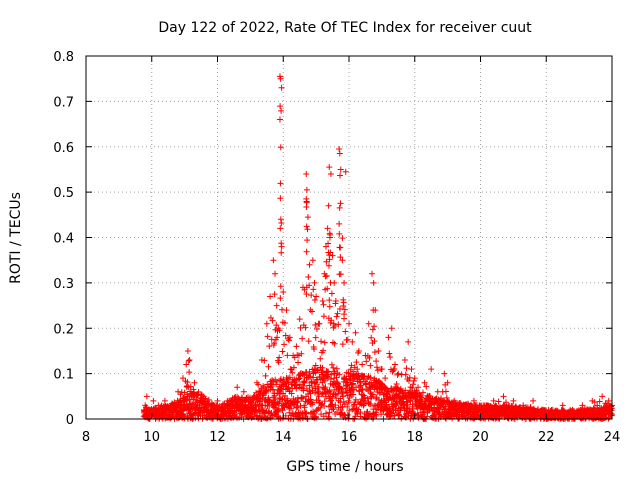  What do you see at coordinates (151, 437) in the screenshot?
I see `x-tick-label: 10` at bounding box center [151, 437].